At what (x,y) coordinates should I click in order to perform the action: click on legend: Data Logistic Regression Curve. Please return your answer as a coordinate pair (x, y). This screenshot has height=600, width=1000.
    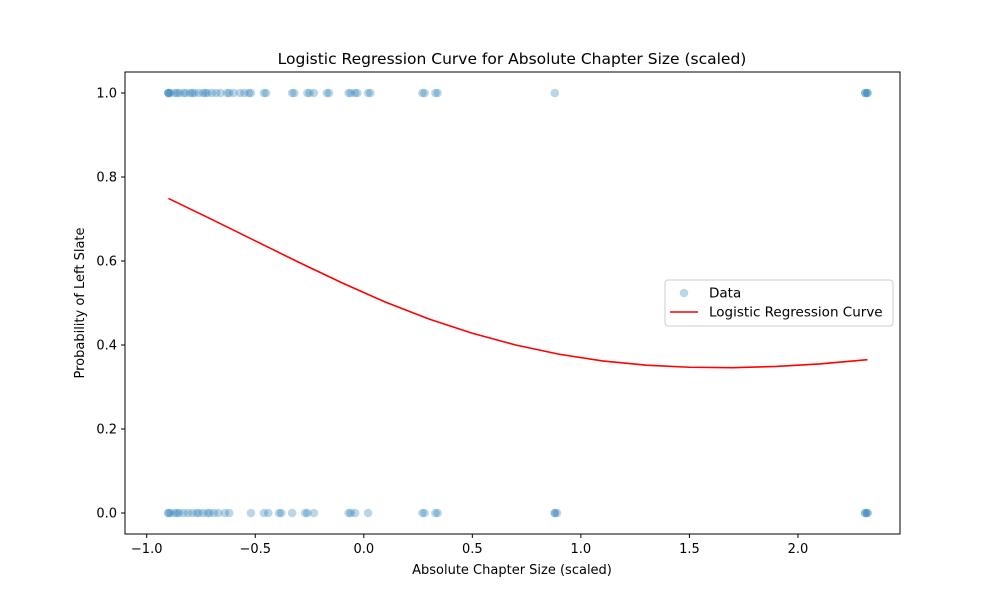
    Looking at the image, I should click on (779, 303).